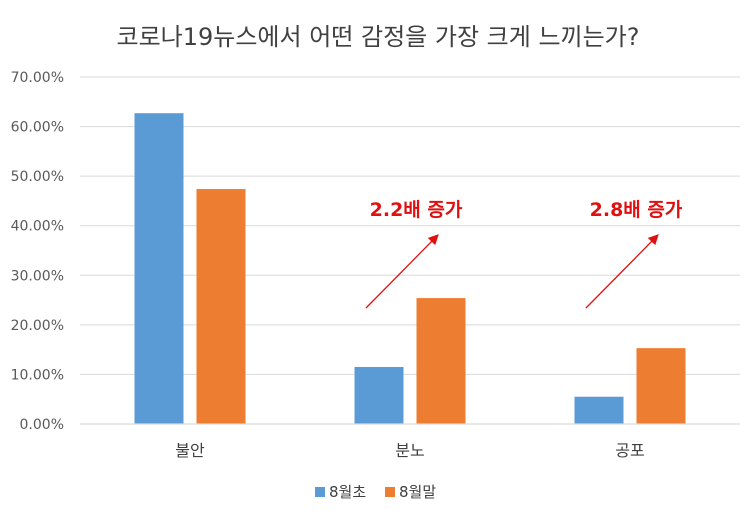 Image resolution: width=755 pixels, height=519 pixels. What do you see at coordinates (37, 227) in the screenshot?
I see `y-tick-label: 40.00%` at bounding box center [37, 227].